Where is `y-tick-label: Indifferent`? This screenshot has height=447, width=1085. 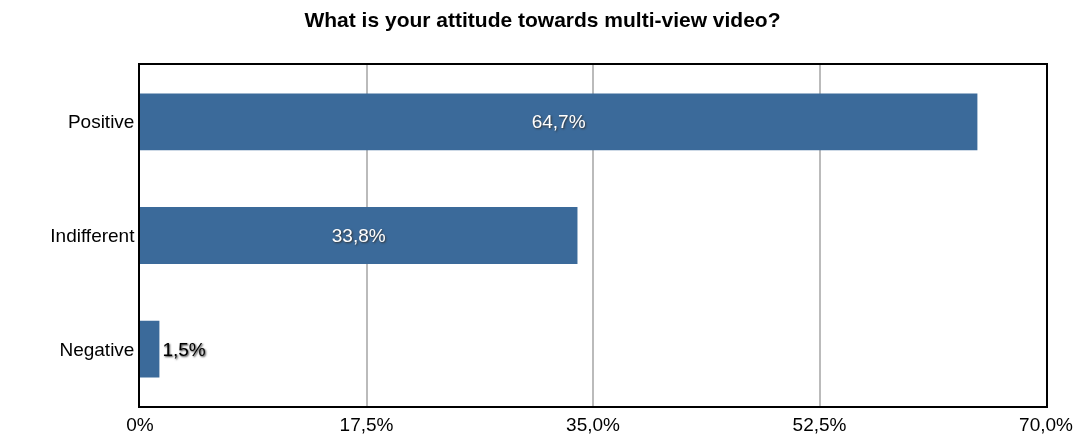
y-tick-label: Indifferent is located at coordinates (93, 236).